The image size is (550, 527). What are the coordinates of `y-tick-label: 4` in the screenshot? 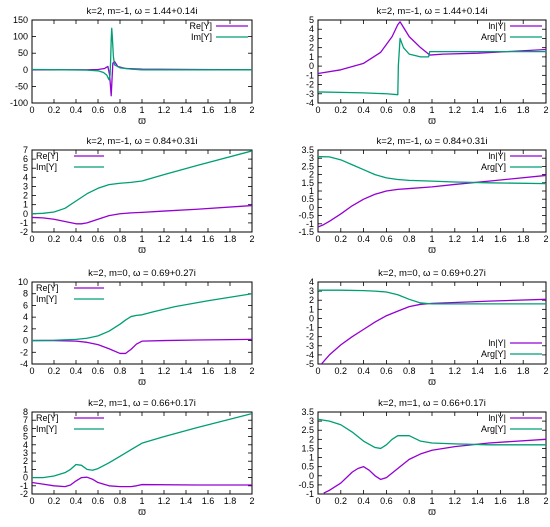 It's located at (25, 177).